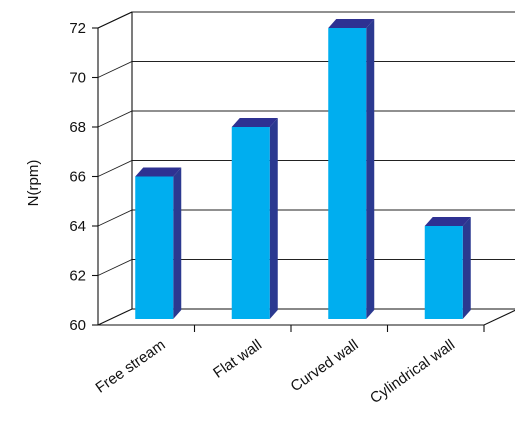 Image resolution: width=515 pixels, height=427 pixels. I want to click on y-tick-label-66: 66, so click(77, 177).